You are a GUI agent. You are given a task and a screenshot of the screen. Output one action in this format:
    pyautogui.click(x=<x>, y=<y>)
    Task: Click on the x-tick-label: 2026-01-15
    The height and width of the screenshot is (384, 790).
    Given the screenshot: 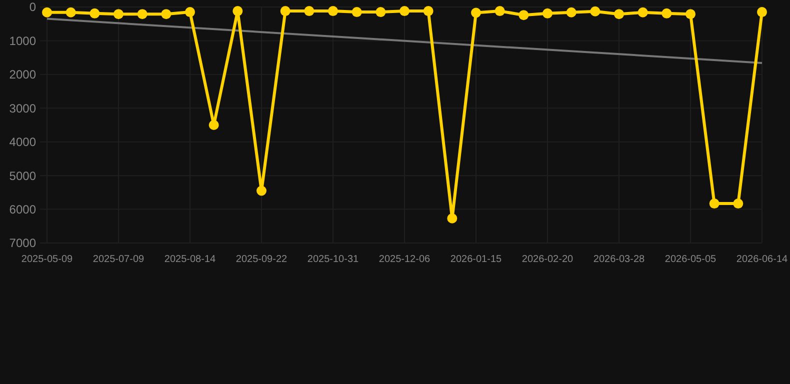 What is the action you would take?
    pyautogui.click(x=476, y=259)
    